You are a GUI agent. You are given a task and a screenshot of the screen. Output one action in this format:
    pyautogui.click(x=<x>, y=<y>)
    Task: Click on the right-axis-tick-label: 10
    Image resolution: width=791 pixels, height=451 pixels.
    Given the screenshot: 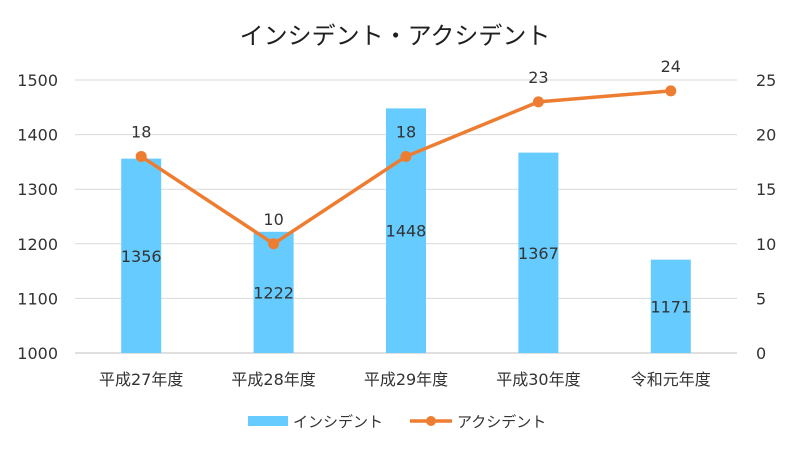 What is the action you would take?
    pyautogui.click(x=766, y=244)
    